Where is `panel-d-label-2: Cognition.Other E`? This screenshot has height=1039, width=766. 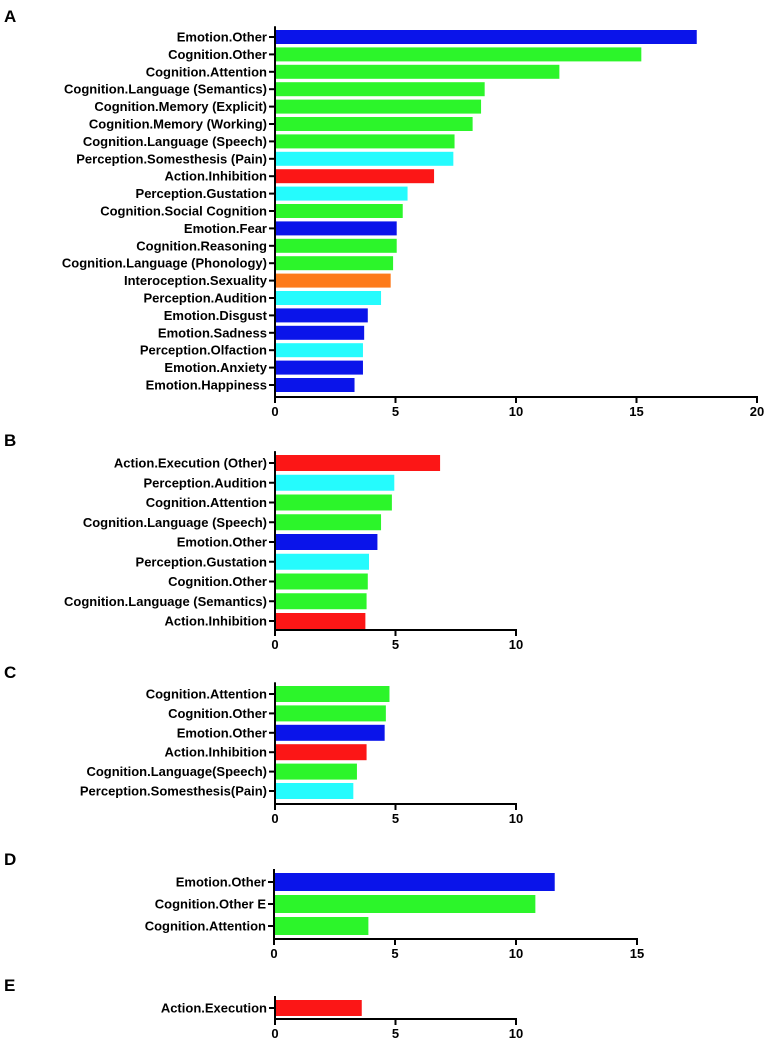 panel-d-label-2: Cognition.Other E is located at coordinates (211, 904).